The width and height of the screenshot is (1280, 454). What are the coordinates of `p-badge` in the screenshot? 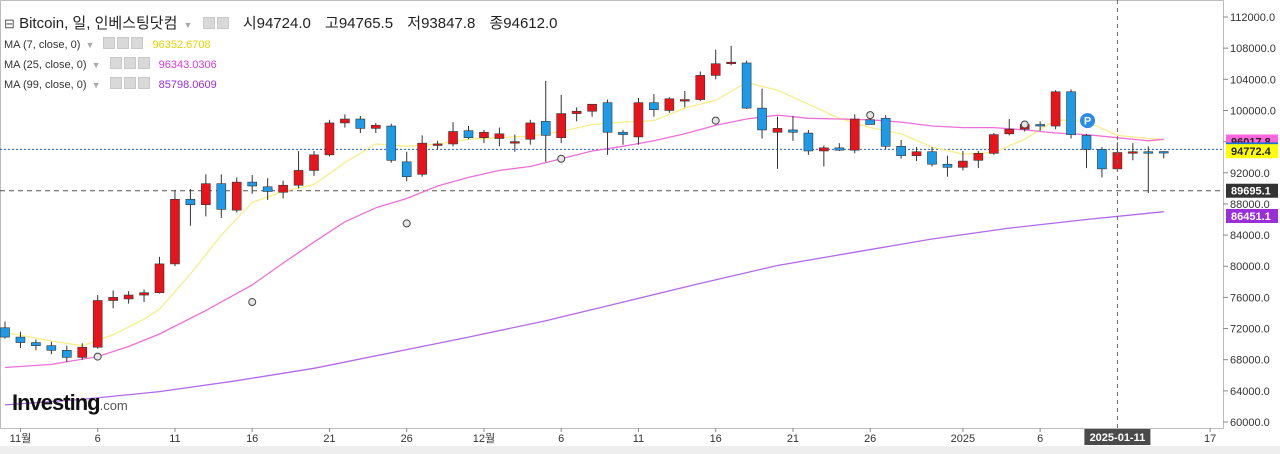 It's located at (1087, 121).